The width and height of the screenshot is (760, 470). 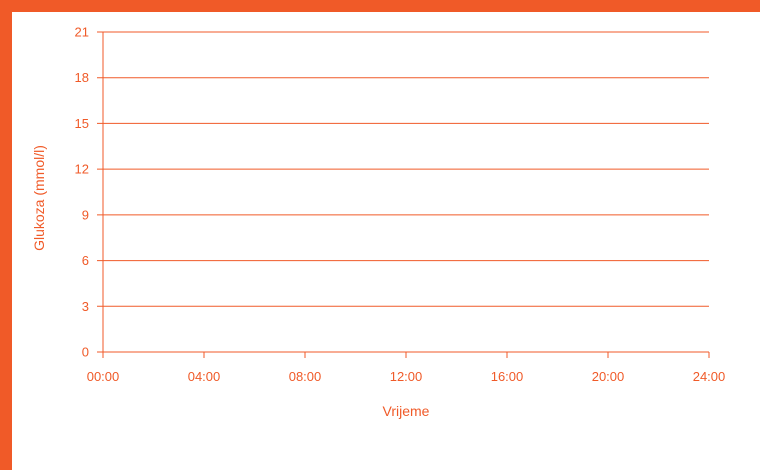 What do you see at coordinates (507, 376) in the screenshot?
I see `x-tick-label: 16:00` at bounding box center [507, 376].